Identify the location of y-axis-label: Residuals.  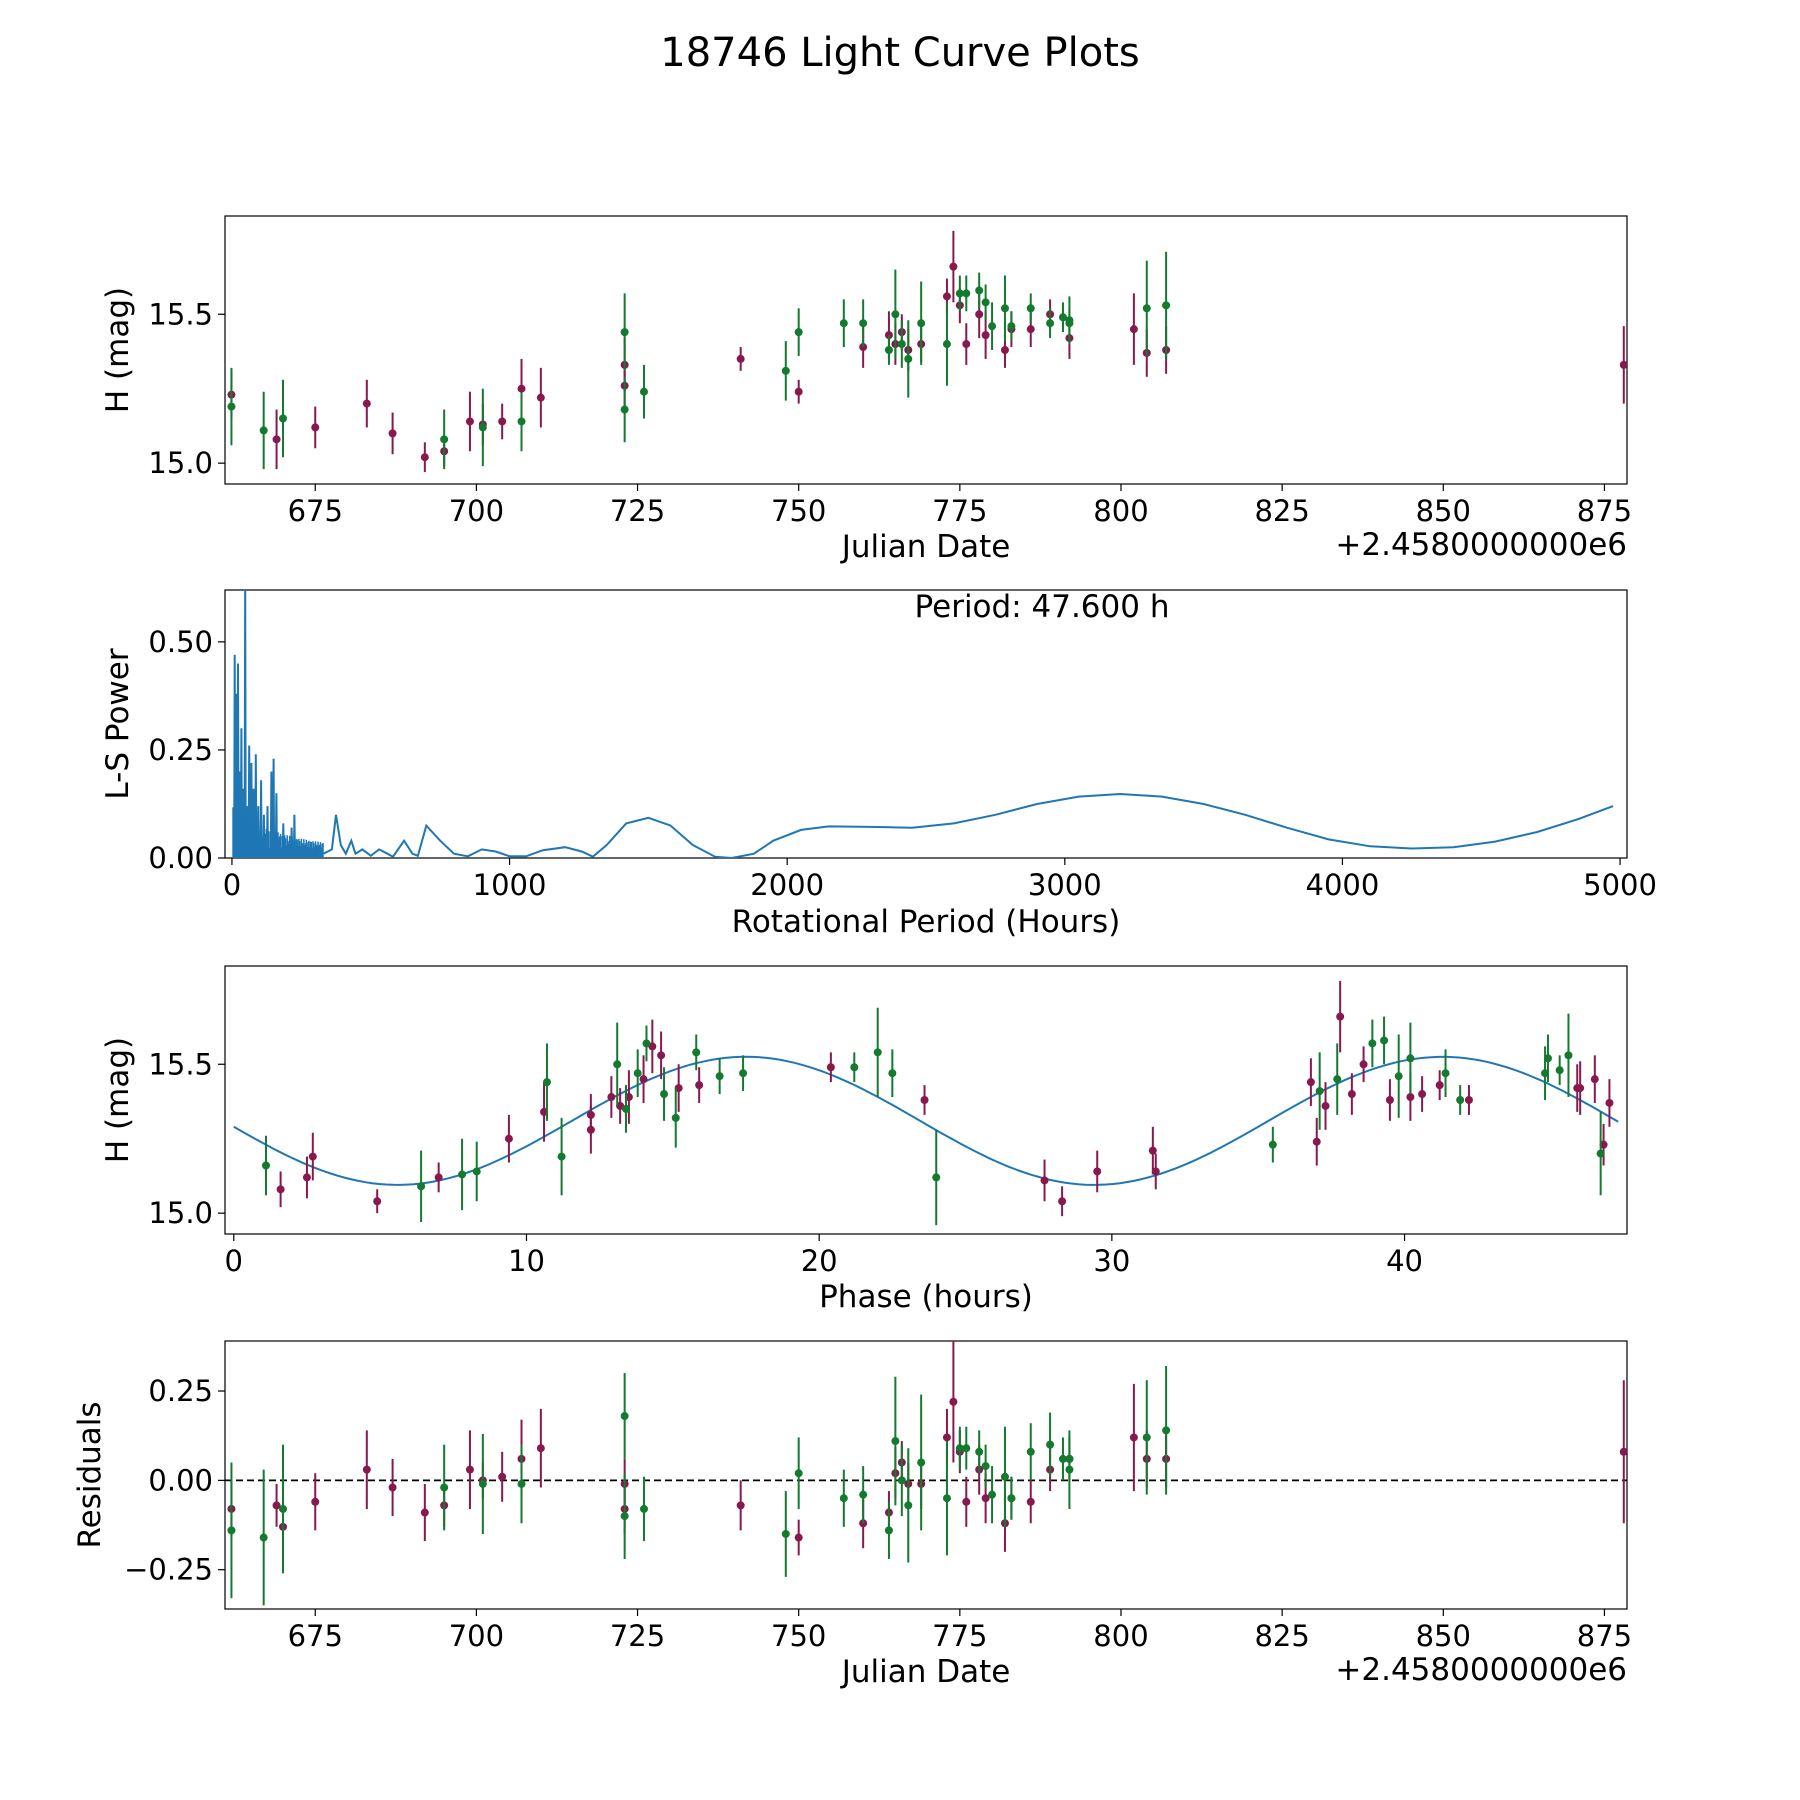
(90, 1474).